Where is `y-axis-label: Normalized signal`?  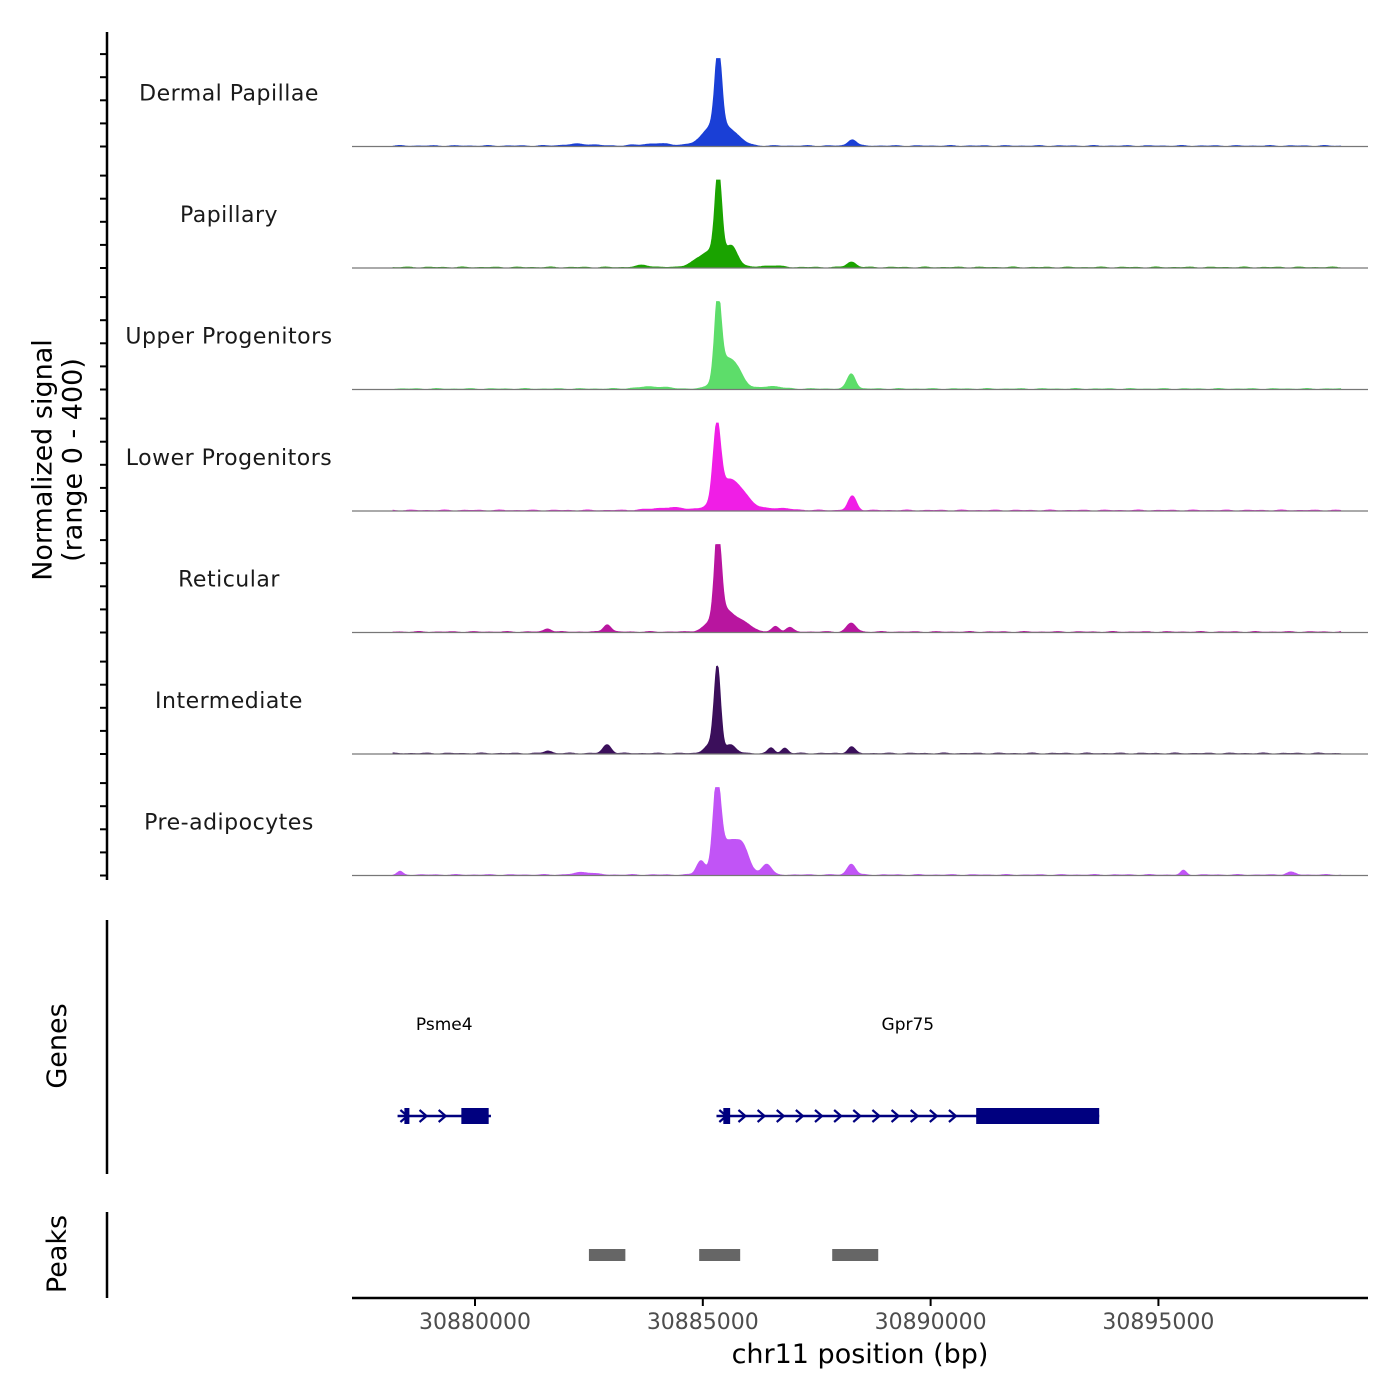 y-axis-label: Normalized signal is located at coordinates (43, 460).